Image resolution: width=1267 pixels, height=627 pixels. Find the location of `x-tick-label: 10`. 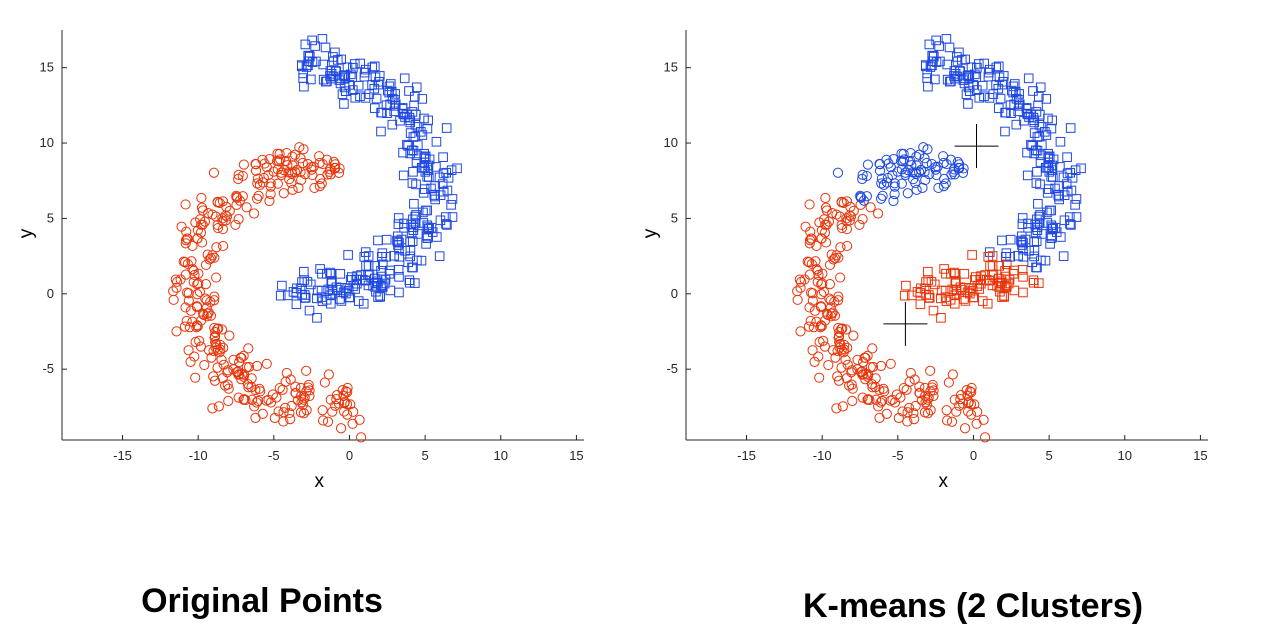

x-tick-label: 10 is located at coordinates (501, 455).